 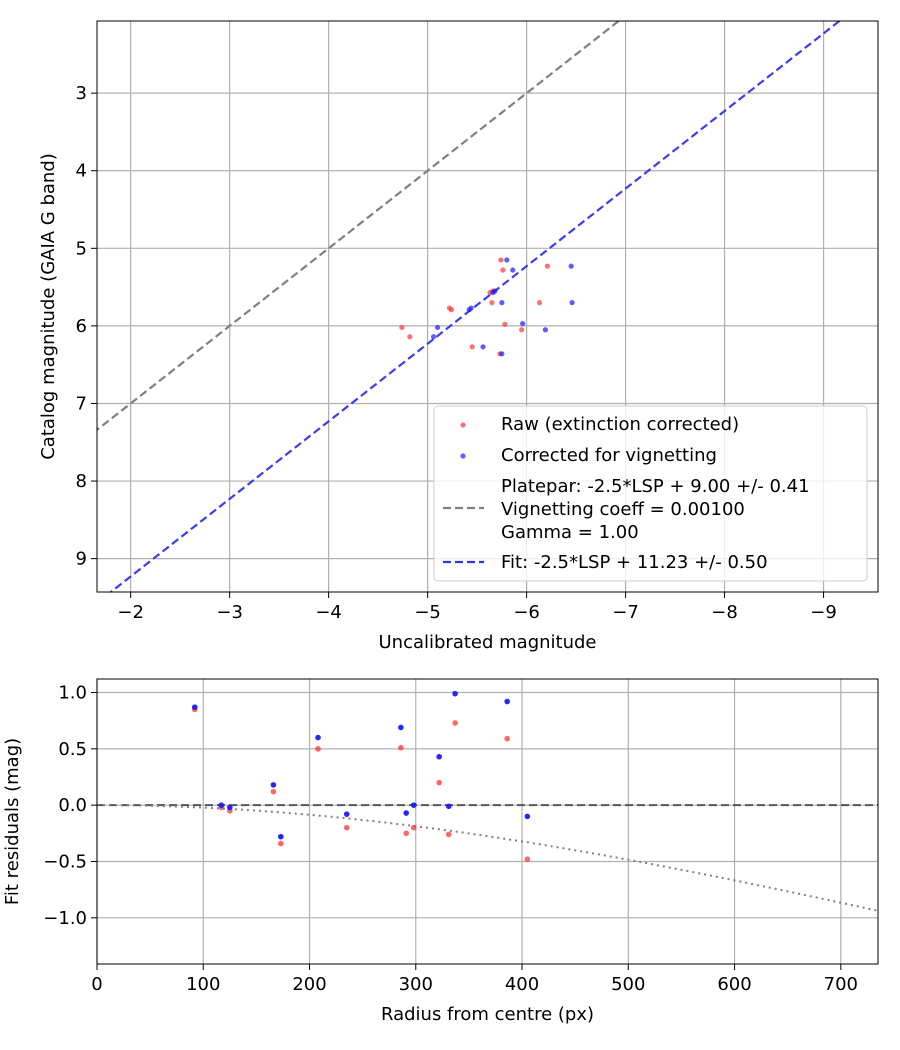 What do you see at coordinates (463, 425) in the screenshot?
I see `legend-raw-marker` at bounding box center [463, 425].